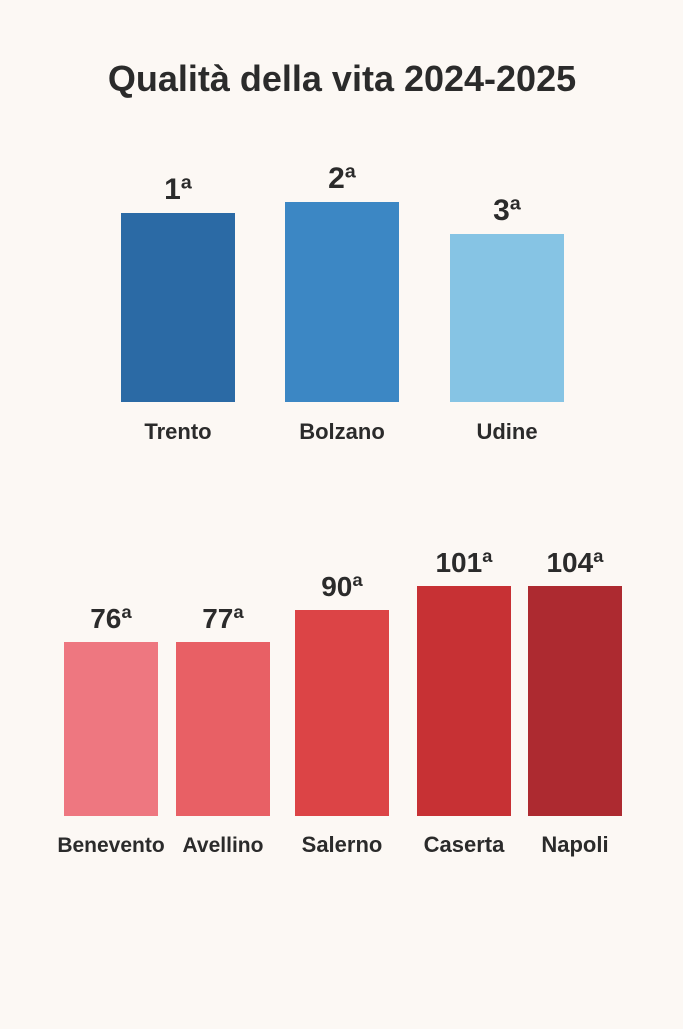  I want to click on value-label-benevento: 76ª, so click(111, 618).